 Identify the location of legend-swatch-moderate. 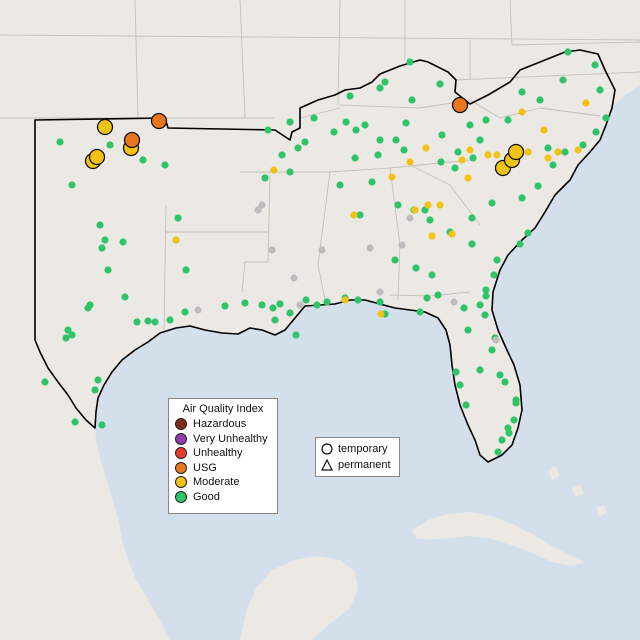
(181, 482).